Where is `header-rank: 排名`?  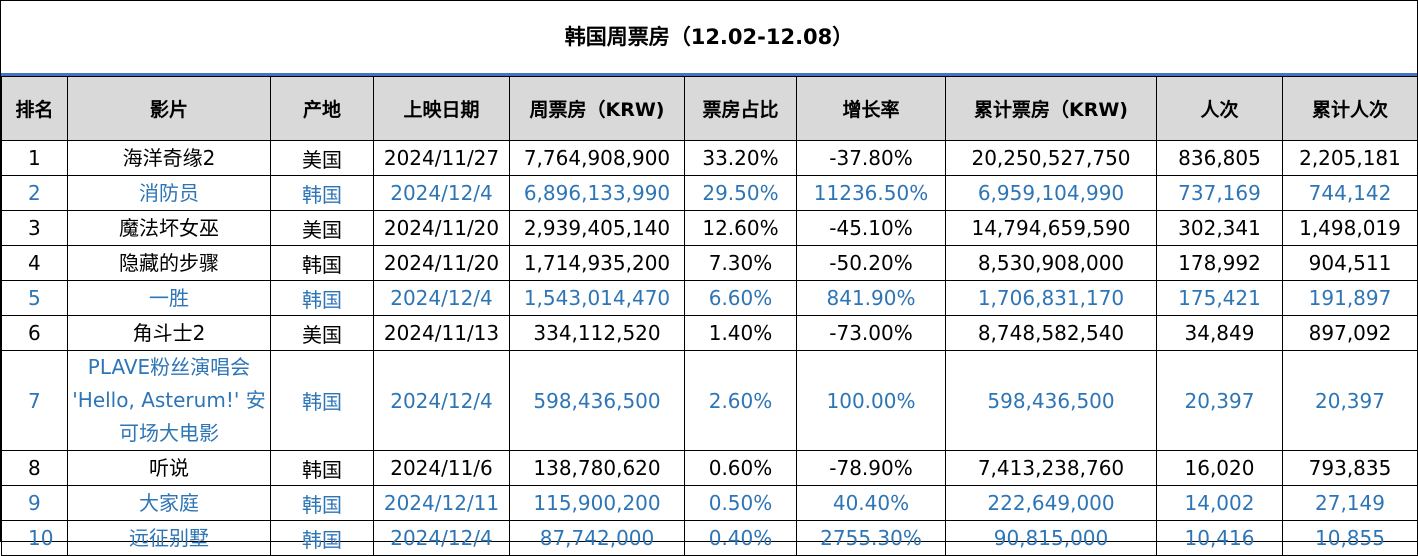
header-rank: 排名 is located at coordinates (34, 108).